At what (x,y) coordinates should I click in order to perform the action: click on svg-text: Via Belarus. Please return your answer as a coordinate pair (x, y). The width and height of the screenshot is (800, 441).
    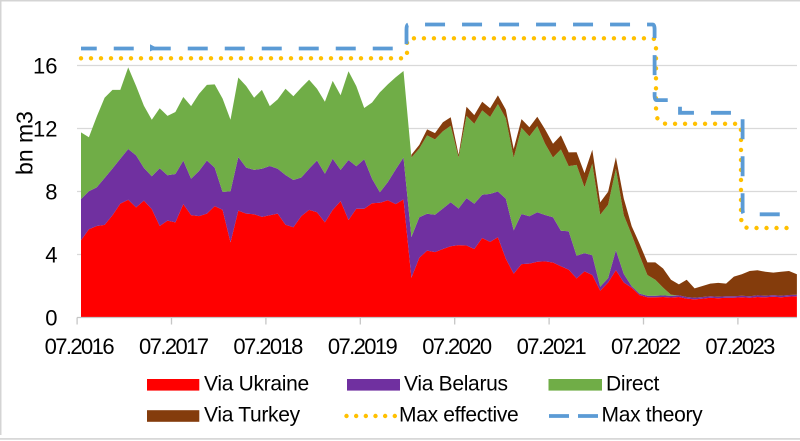
    Looking at the image, I should click on (456, 384).